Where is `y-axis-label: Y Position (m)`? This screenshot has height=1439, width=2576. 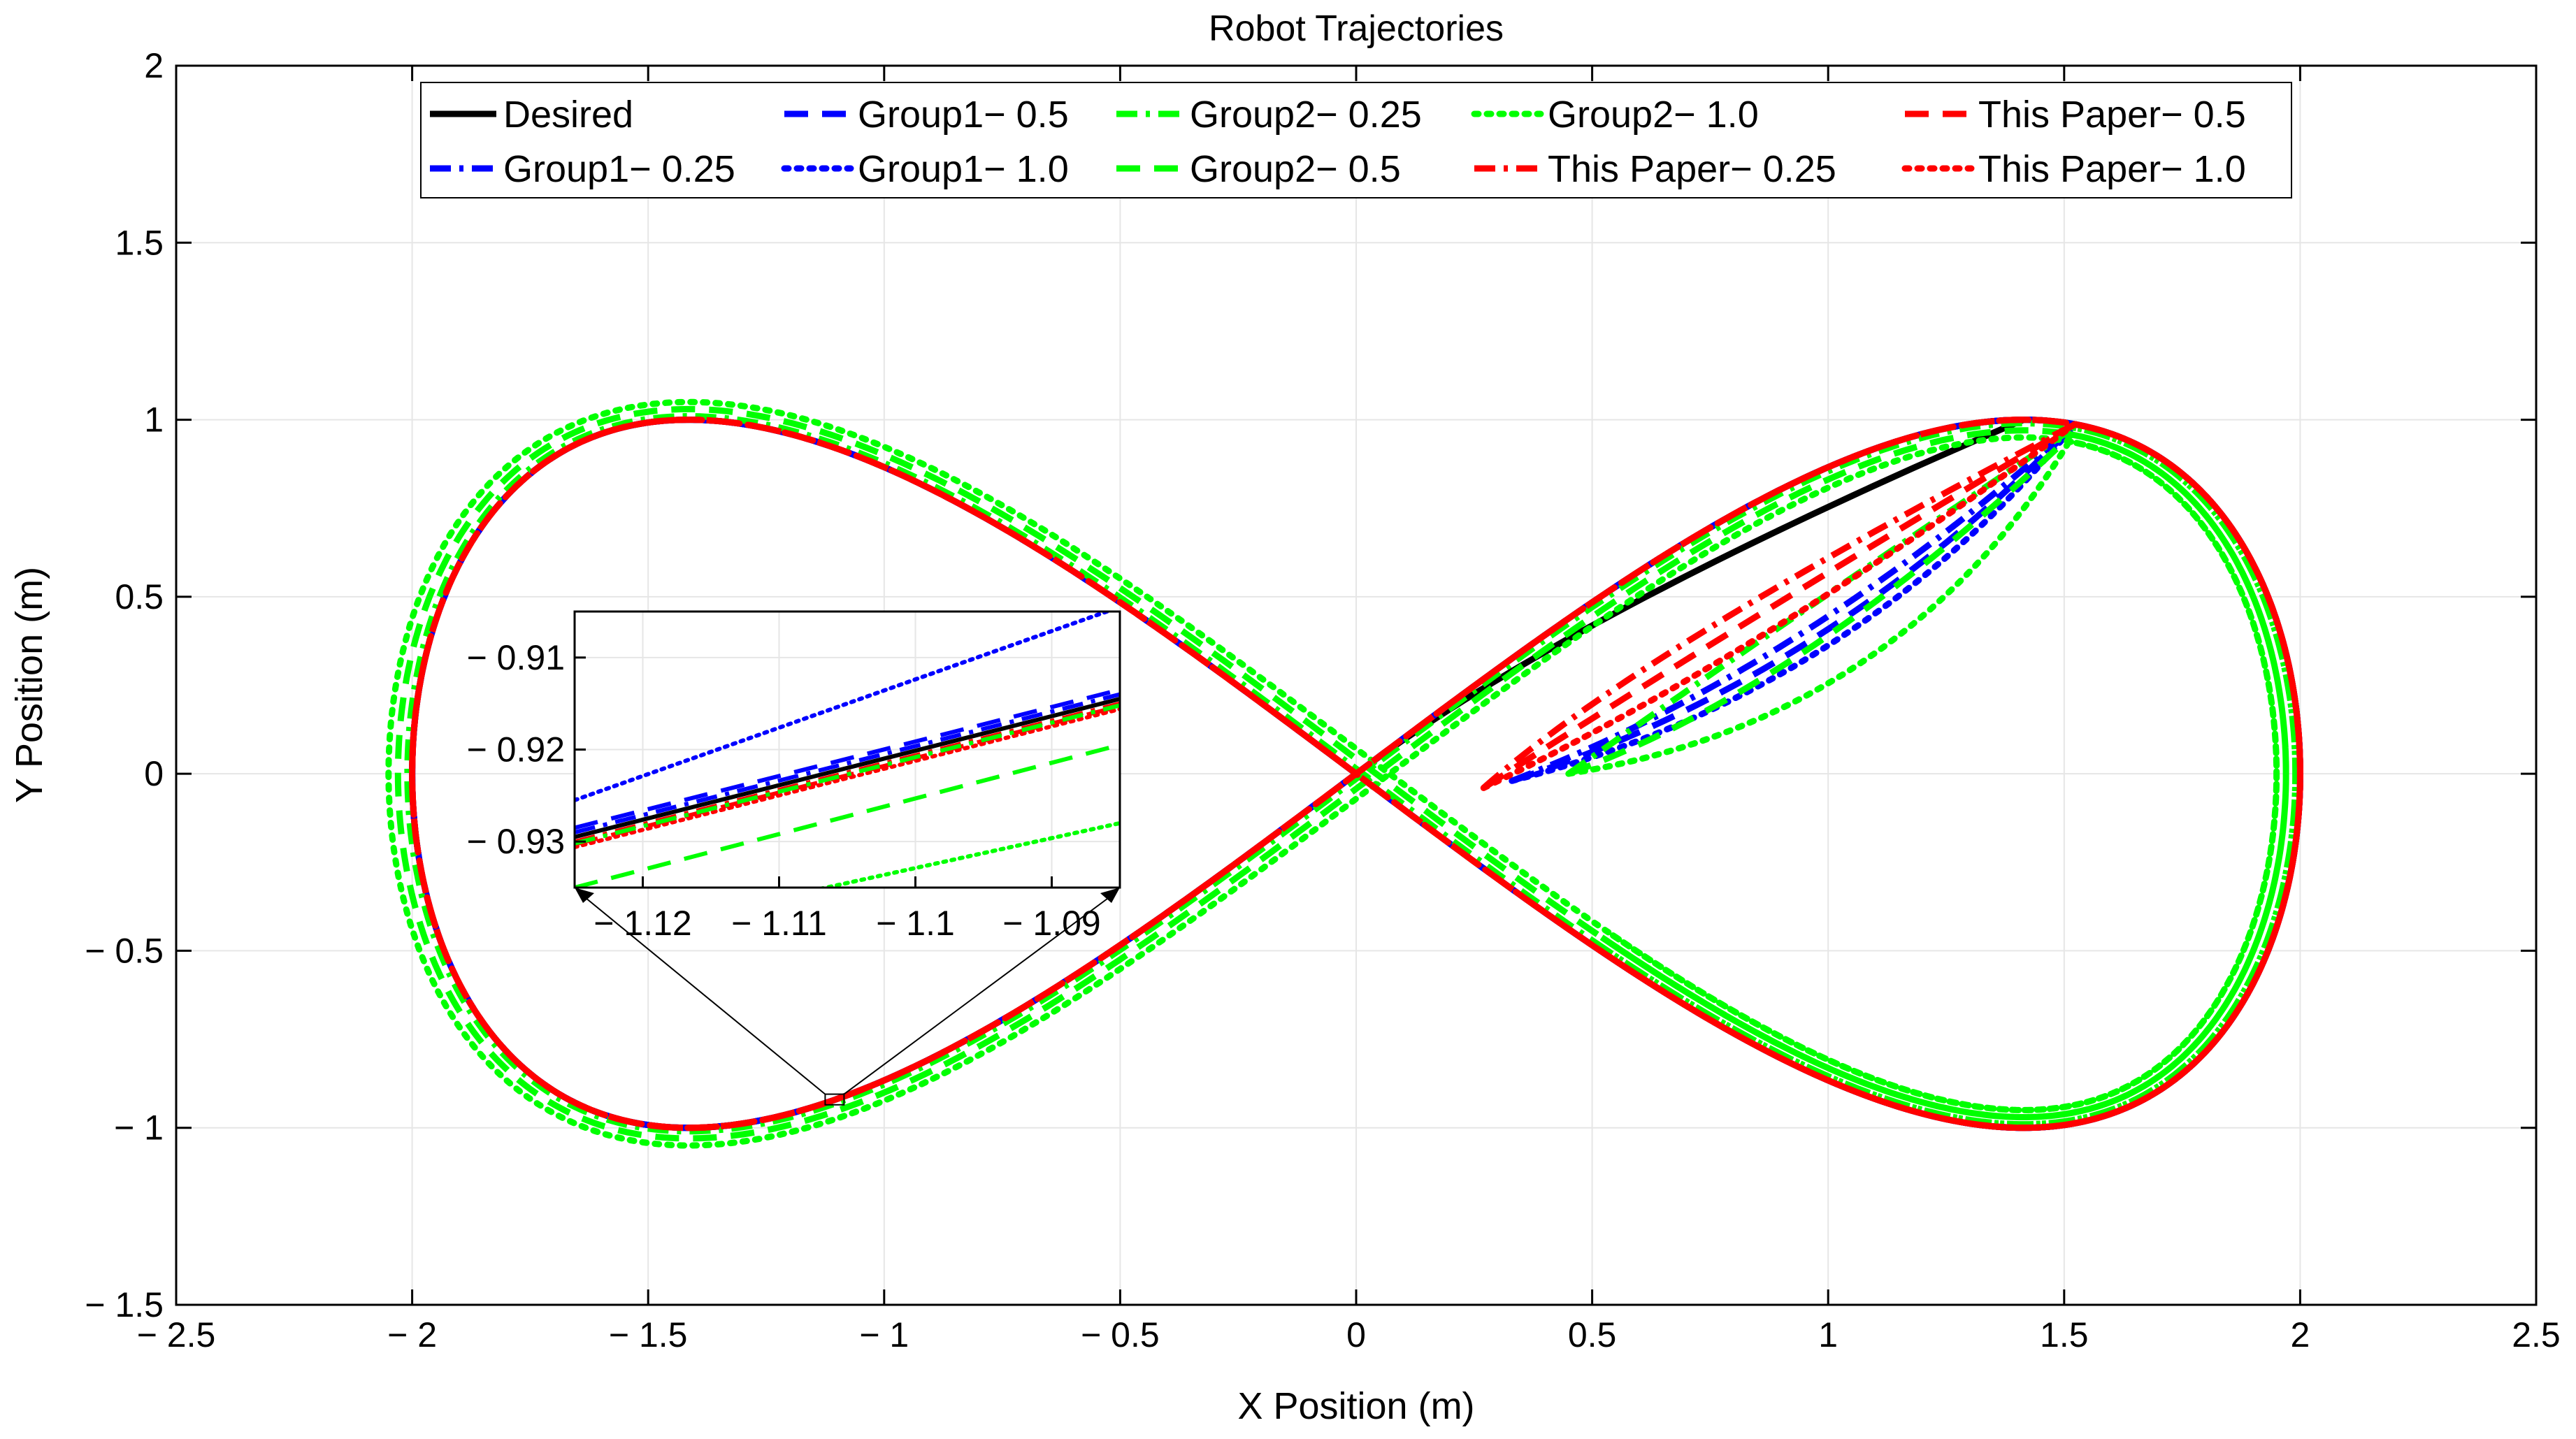
y-axis-label: Y Position (m) is located at coordinates (29, 685).